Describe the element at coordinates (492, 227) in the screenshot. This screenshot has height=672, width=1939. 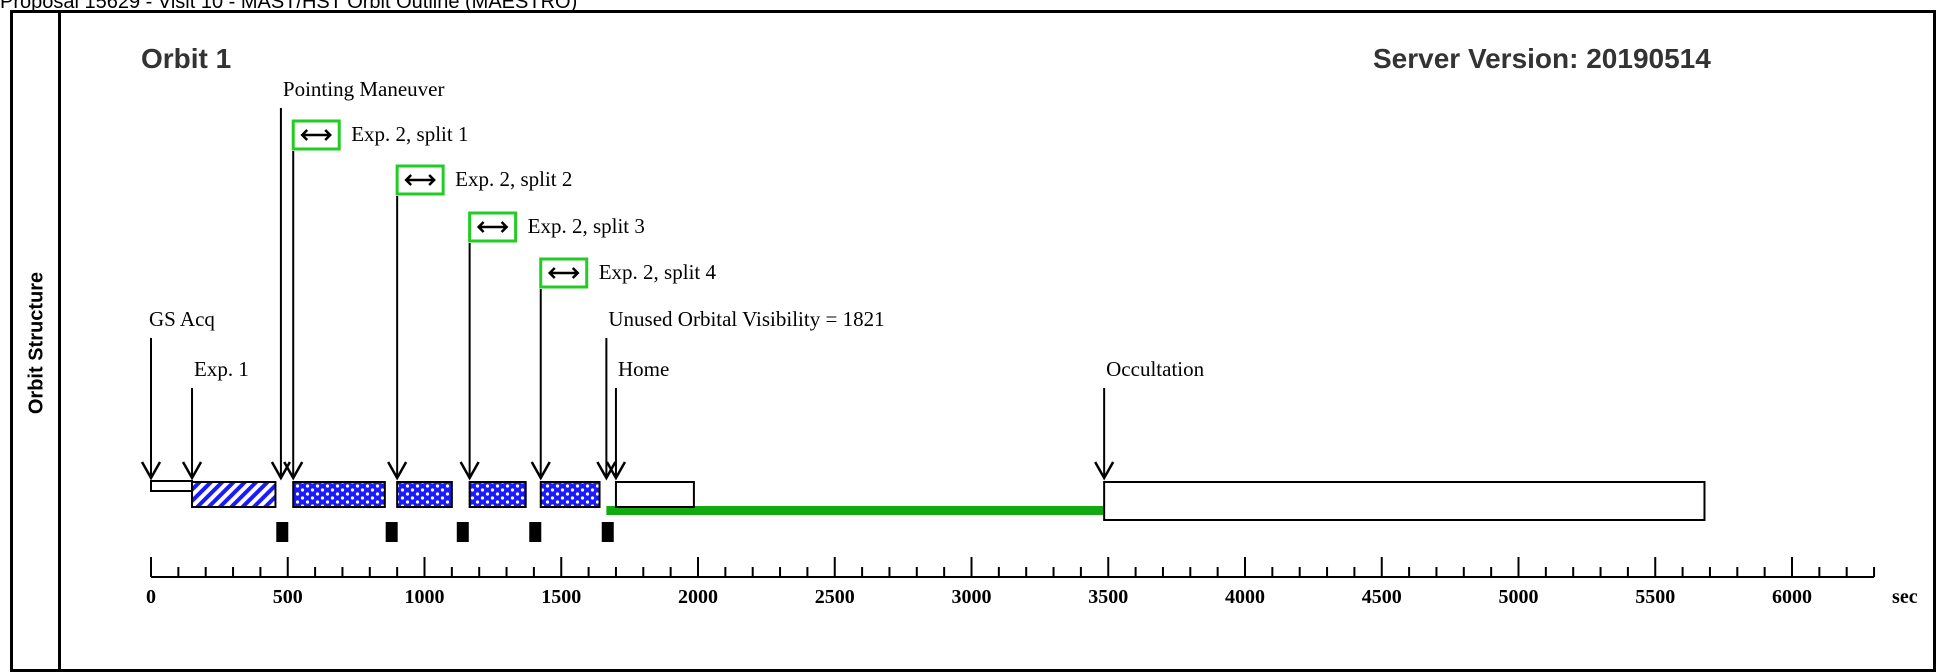
I see `exp2-split3-split-arrow-icon` at that location.